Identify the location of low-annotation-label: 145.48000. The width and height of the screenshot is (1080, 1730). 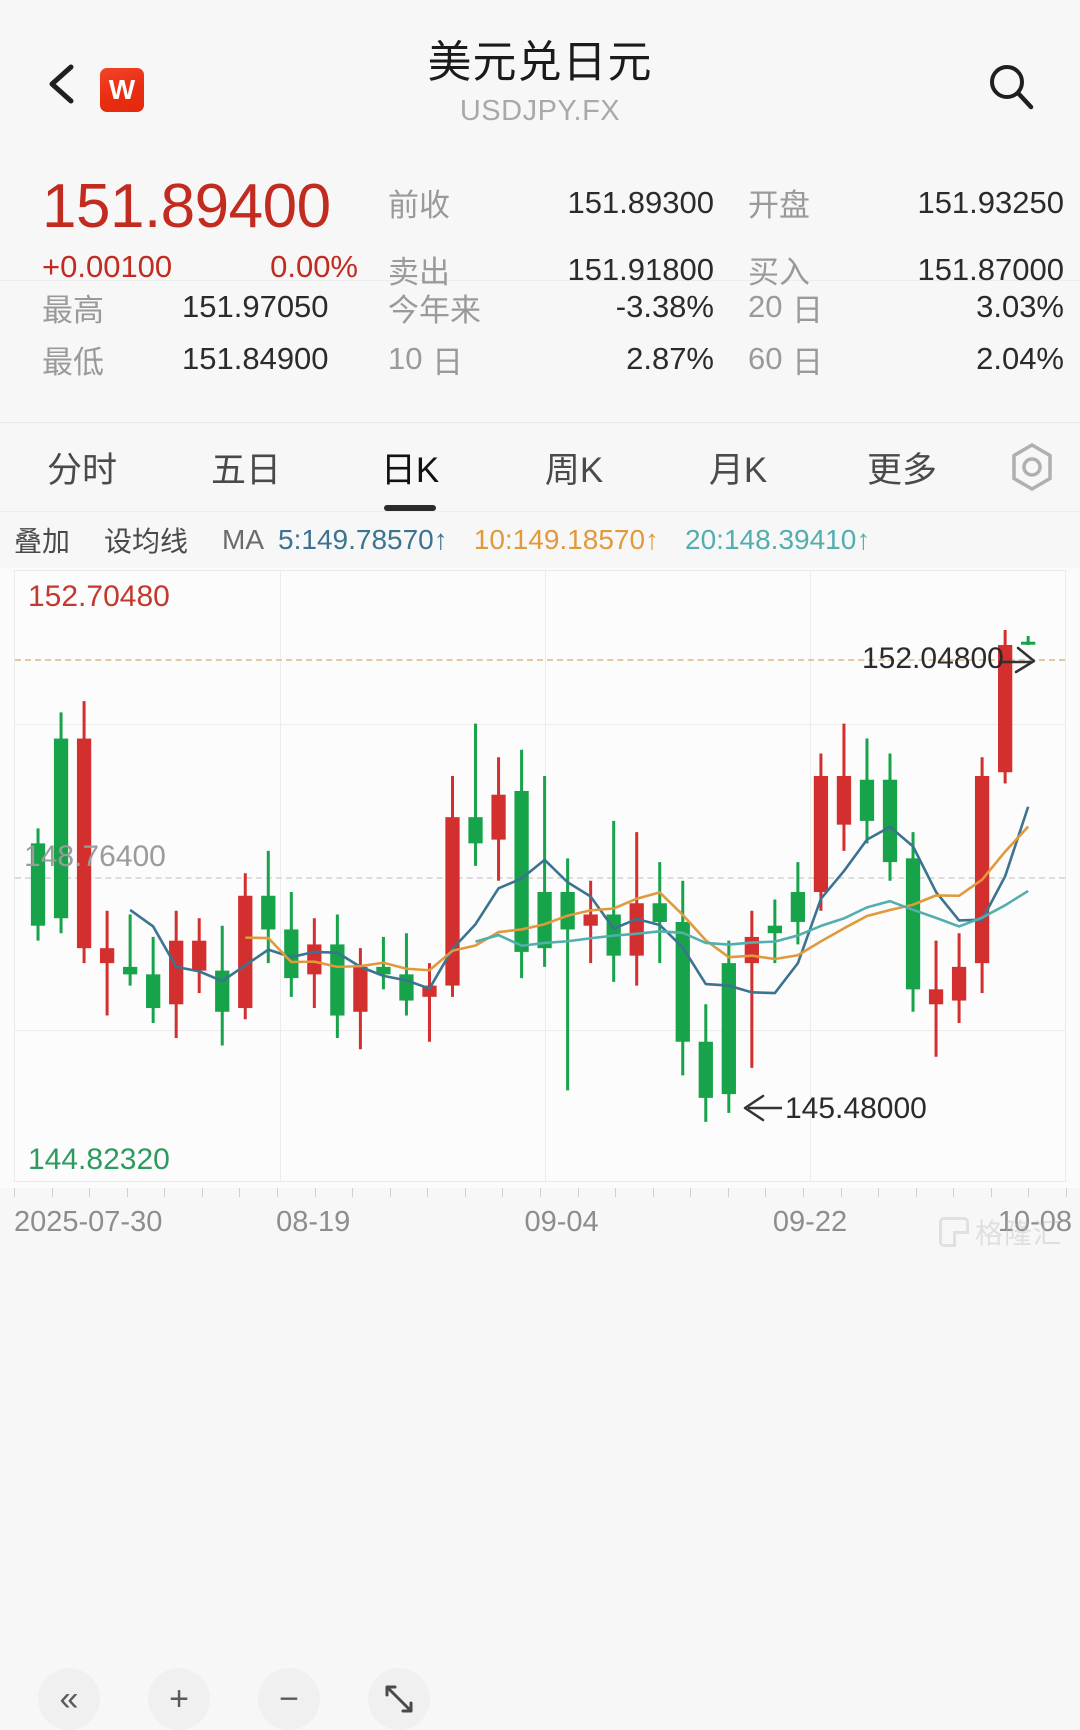
(856, 1108).